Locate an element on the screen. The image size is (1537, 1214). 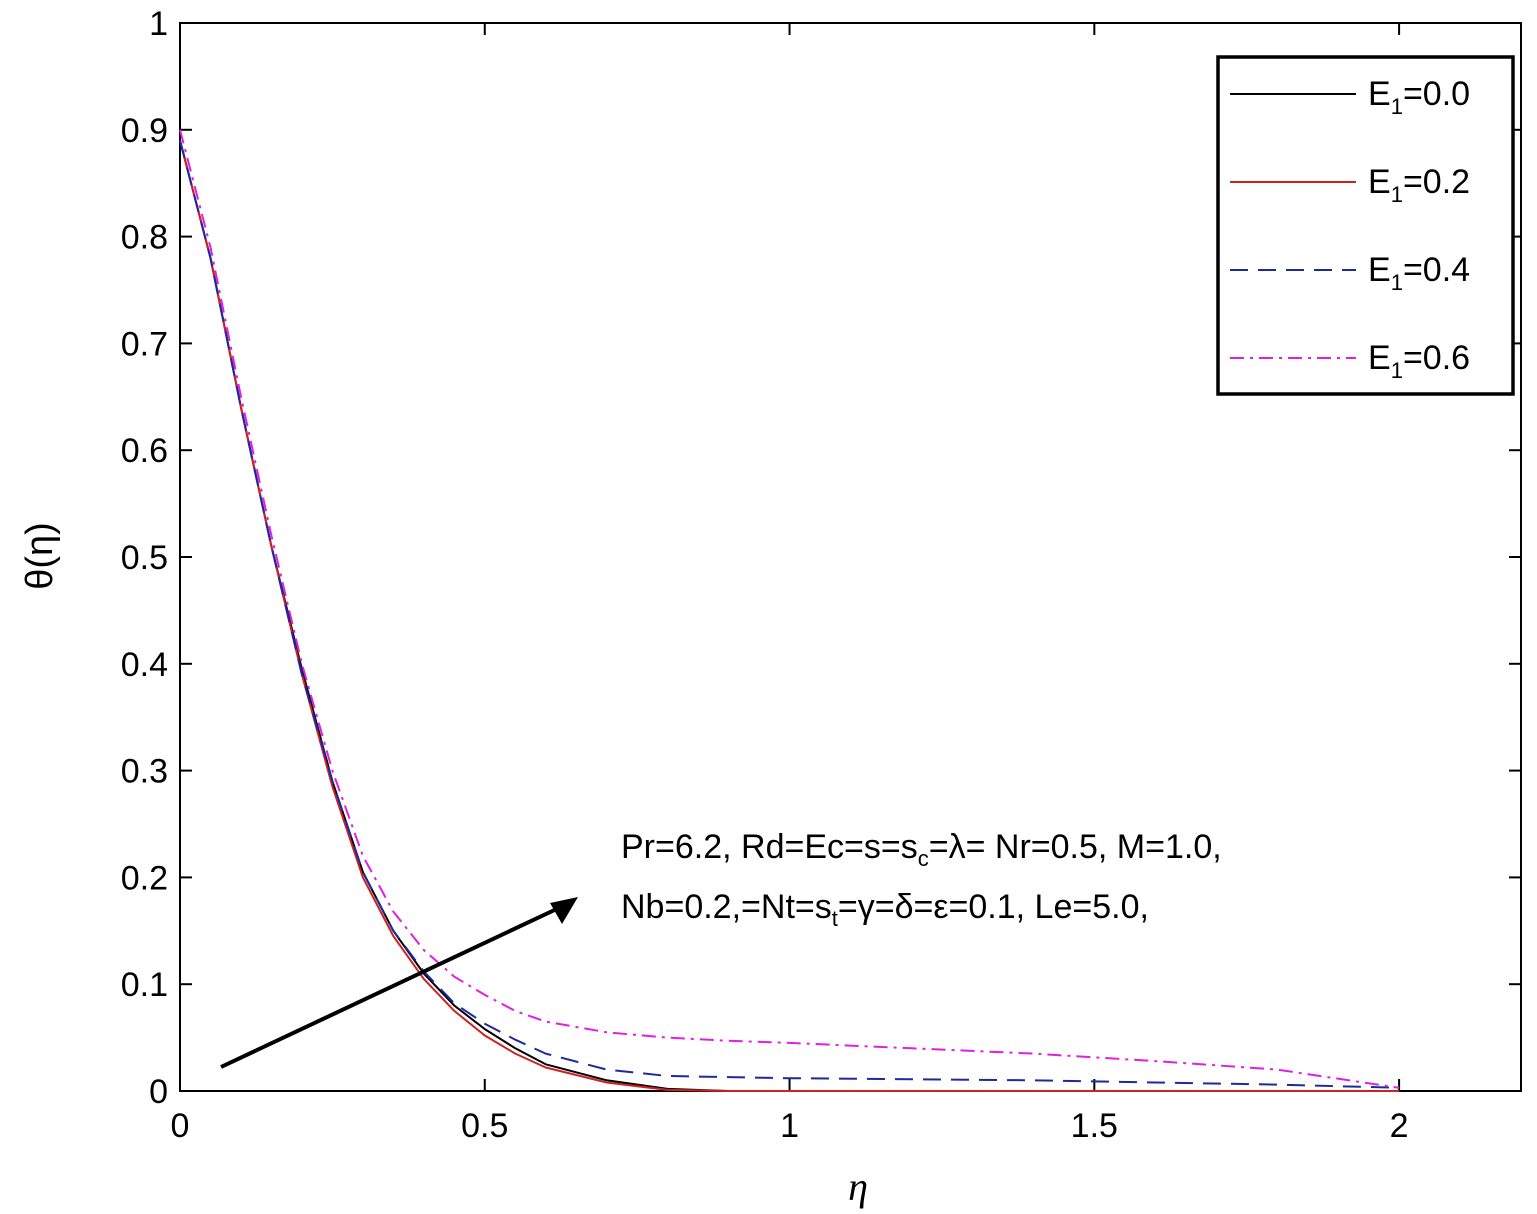
y-tick-label: 0.7 is located at coordinates (144, 344).